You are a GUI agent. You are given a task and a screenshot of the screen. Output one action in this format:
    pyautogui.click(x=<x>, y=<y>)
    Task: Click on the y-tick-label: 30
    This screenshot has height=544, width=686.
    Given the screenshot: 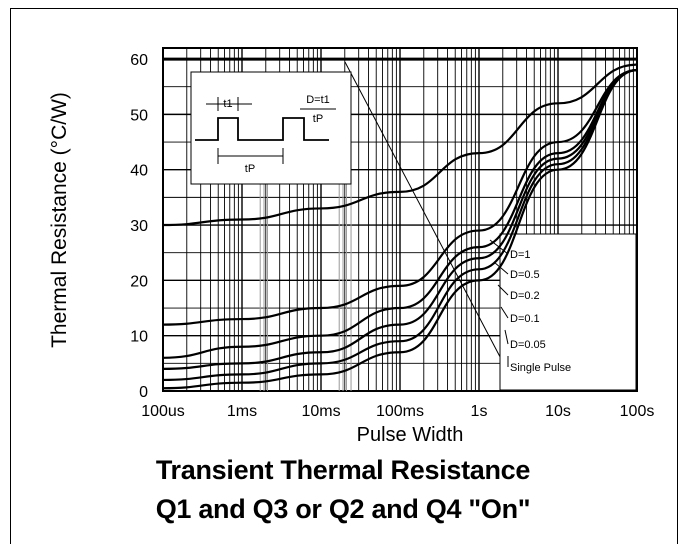 What is the action you would take?
    pyautogui.click(x=139, y=226)
    